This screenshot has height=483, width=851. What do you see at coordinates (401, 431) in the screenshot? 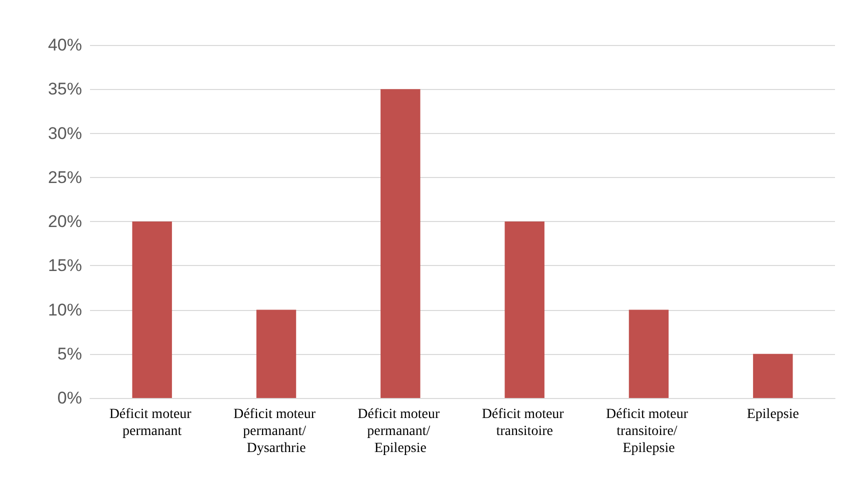
I see `x-tick-label: Déficit moteur permanant/ Epilepsie` at bounding box center [401, 431].